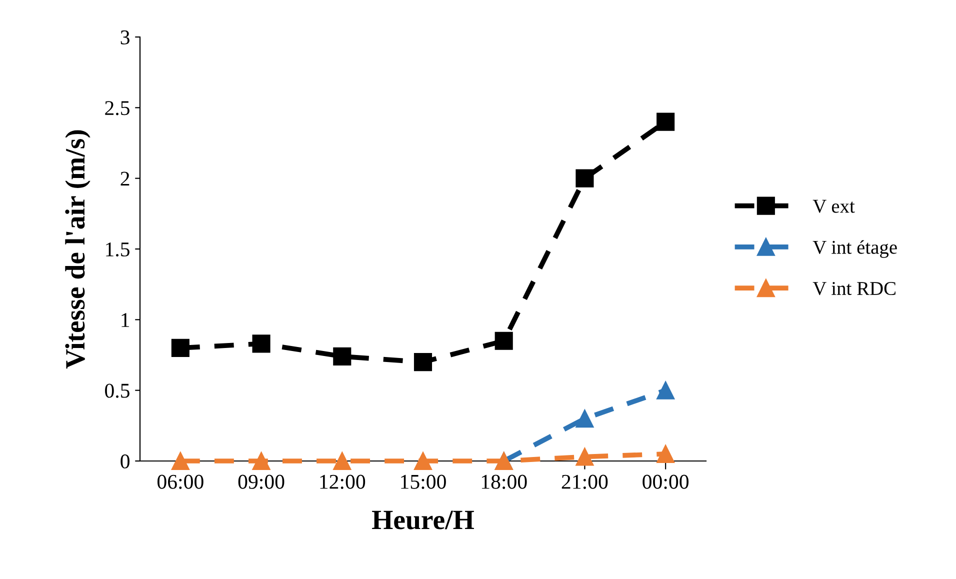 This screenshot has width=956, height=579. Describe the element at coordinates (118, 249) in the screenshot. I see `y-tick-label: 1.5` at that location.